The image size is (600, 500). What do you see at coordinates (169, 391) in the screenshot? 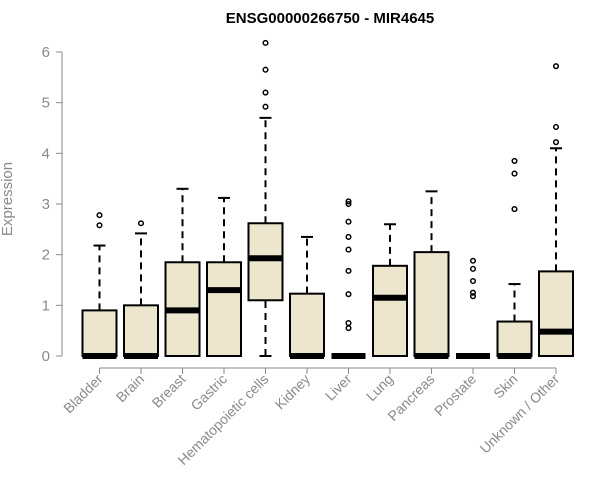
I see `x-tick-label: Breast` at bounding box center [169, 391].